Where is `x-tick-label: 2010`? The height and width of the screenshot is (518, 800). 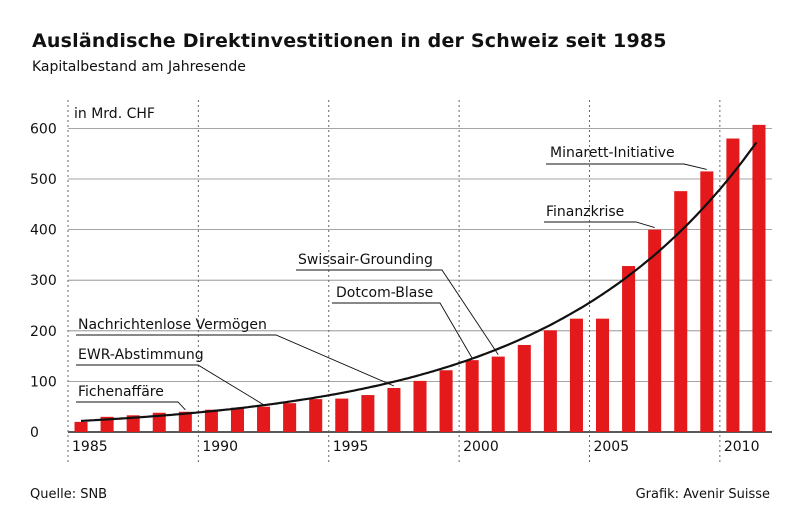
x-tick-label: 2010 is located at coordinates (742, 447).